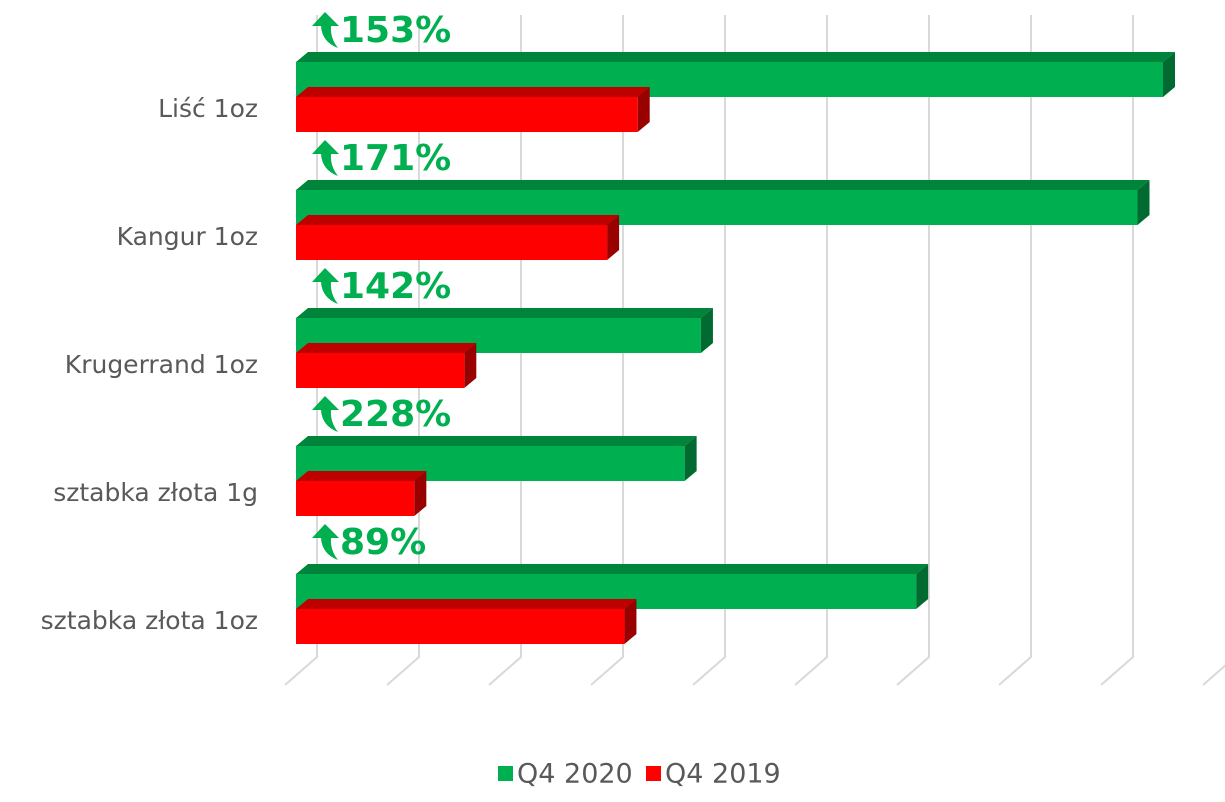 The height and width of the screenshot is (802, 1225). What do you see at coordinates (395, 30) in the screenshot?
I see `growth-annotation: 153%` at bounding box center [395, 30].